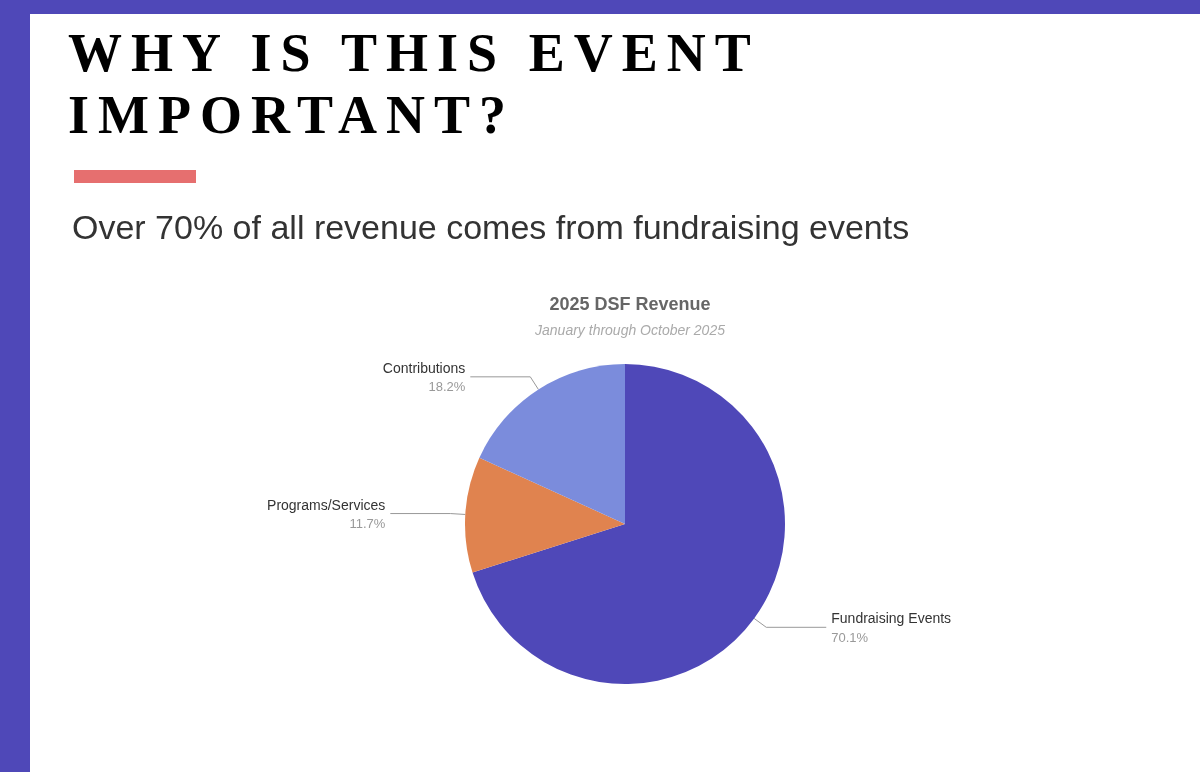 The image size is (1200, 772). I want to click on text: WHY IS THIS EVENT IMPORTANT?, so click(414, 84).